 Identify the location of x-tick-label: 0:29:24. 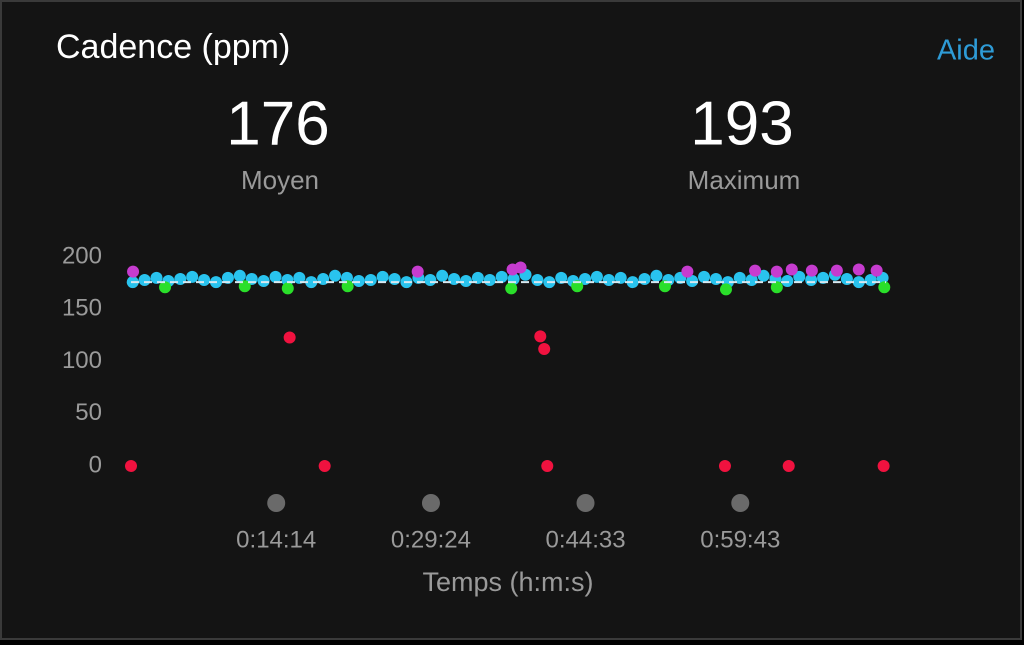
(431, 539).